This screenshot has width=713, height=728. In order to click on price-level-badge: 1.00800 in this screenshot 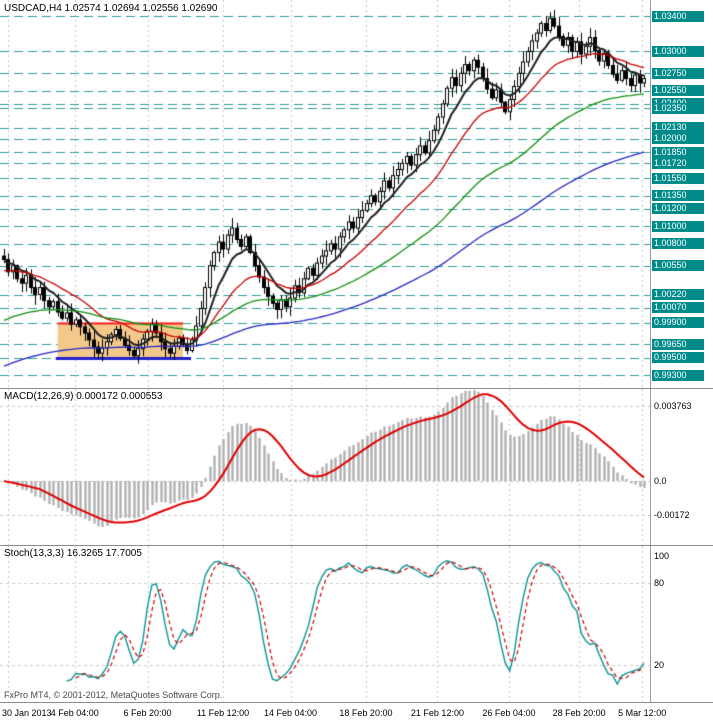, I will do `click(678, 244)`.